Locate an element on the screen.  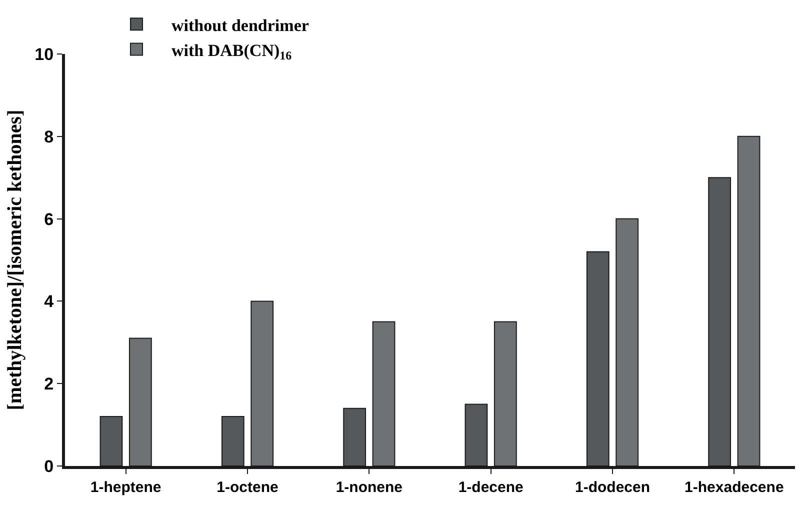
y-tick-label: 4 is located at coordinates (49, 302).